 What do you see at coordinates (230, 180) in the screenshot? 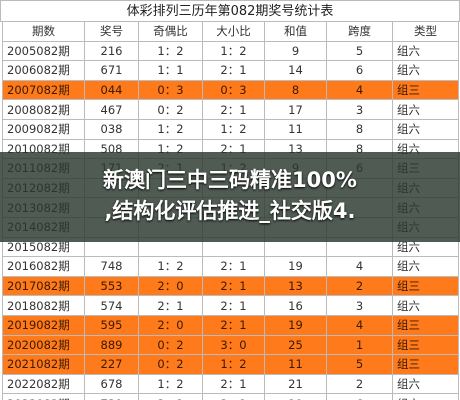
I see `headline-line-1: 新澳门三中三码精准100%` at bounding box center [230, 180].